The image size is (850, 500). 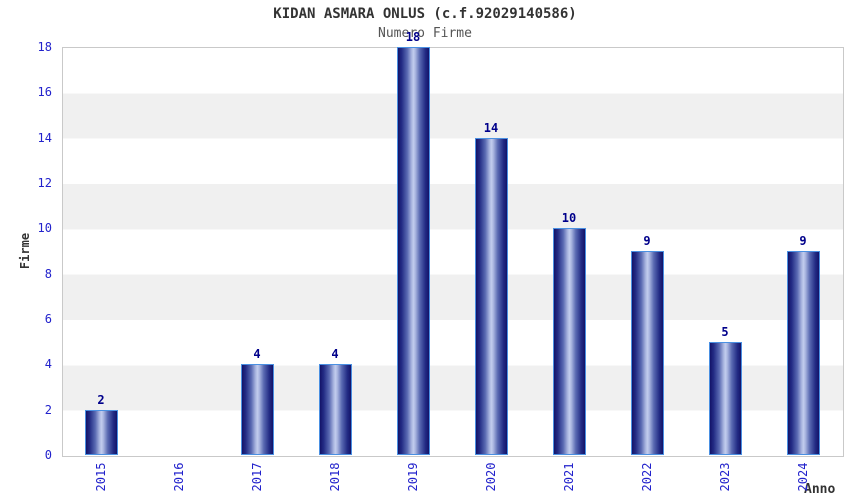 What do you see at coordinates (647, 477) in the screenshot?
I see `x-tick-label: 2022` at bounding box center [647, 477].